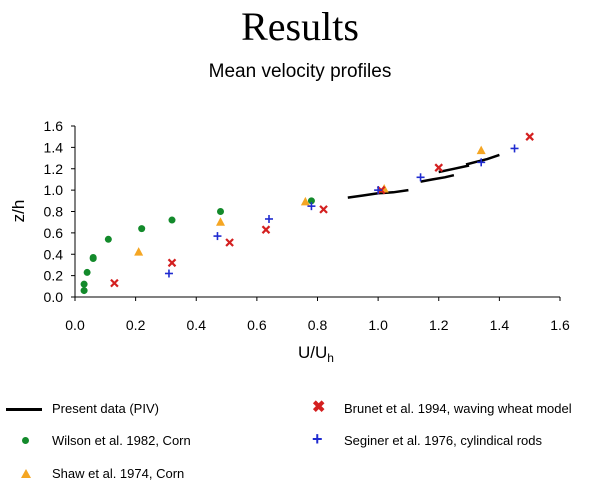 The width and height of the screenshot is (600, 491). I want to click on legend-triangle-marker, so click(33, 474).